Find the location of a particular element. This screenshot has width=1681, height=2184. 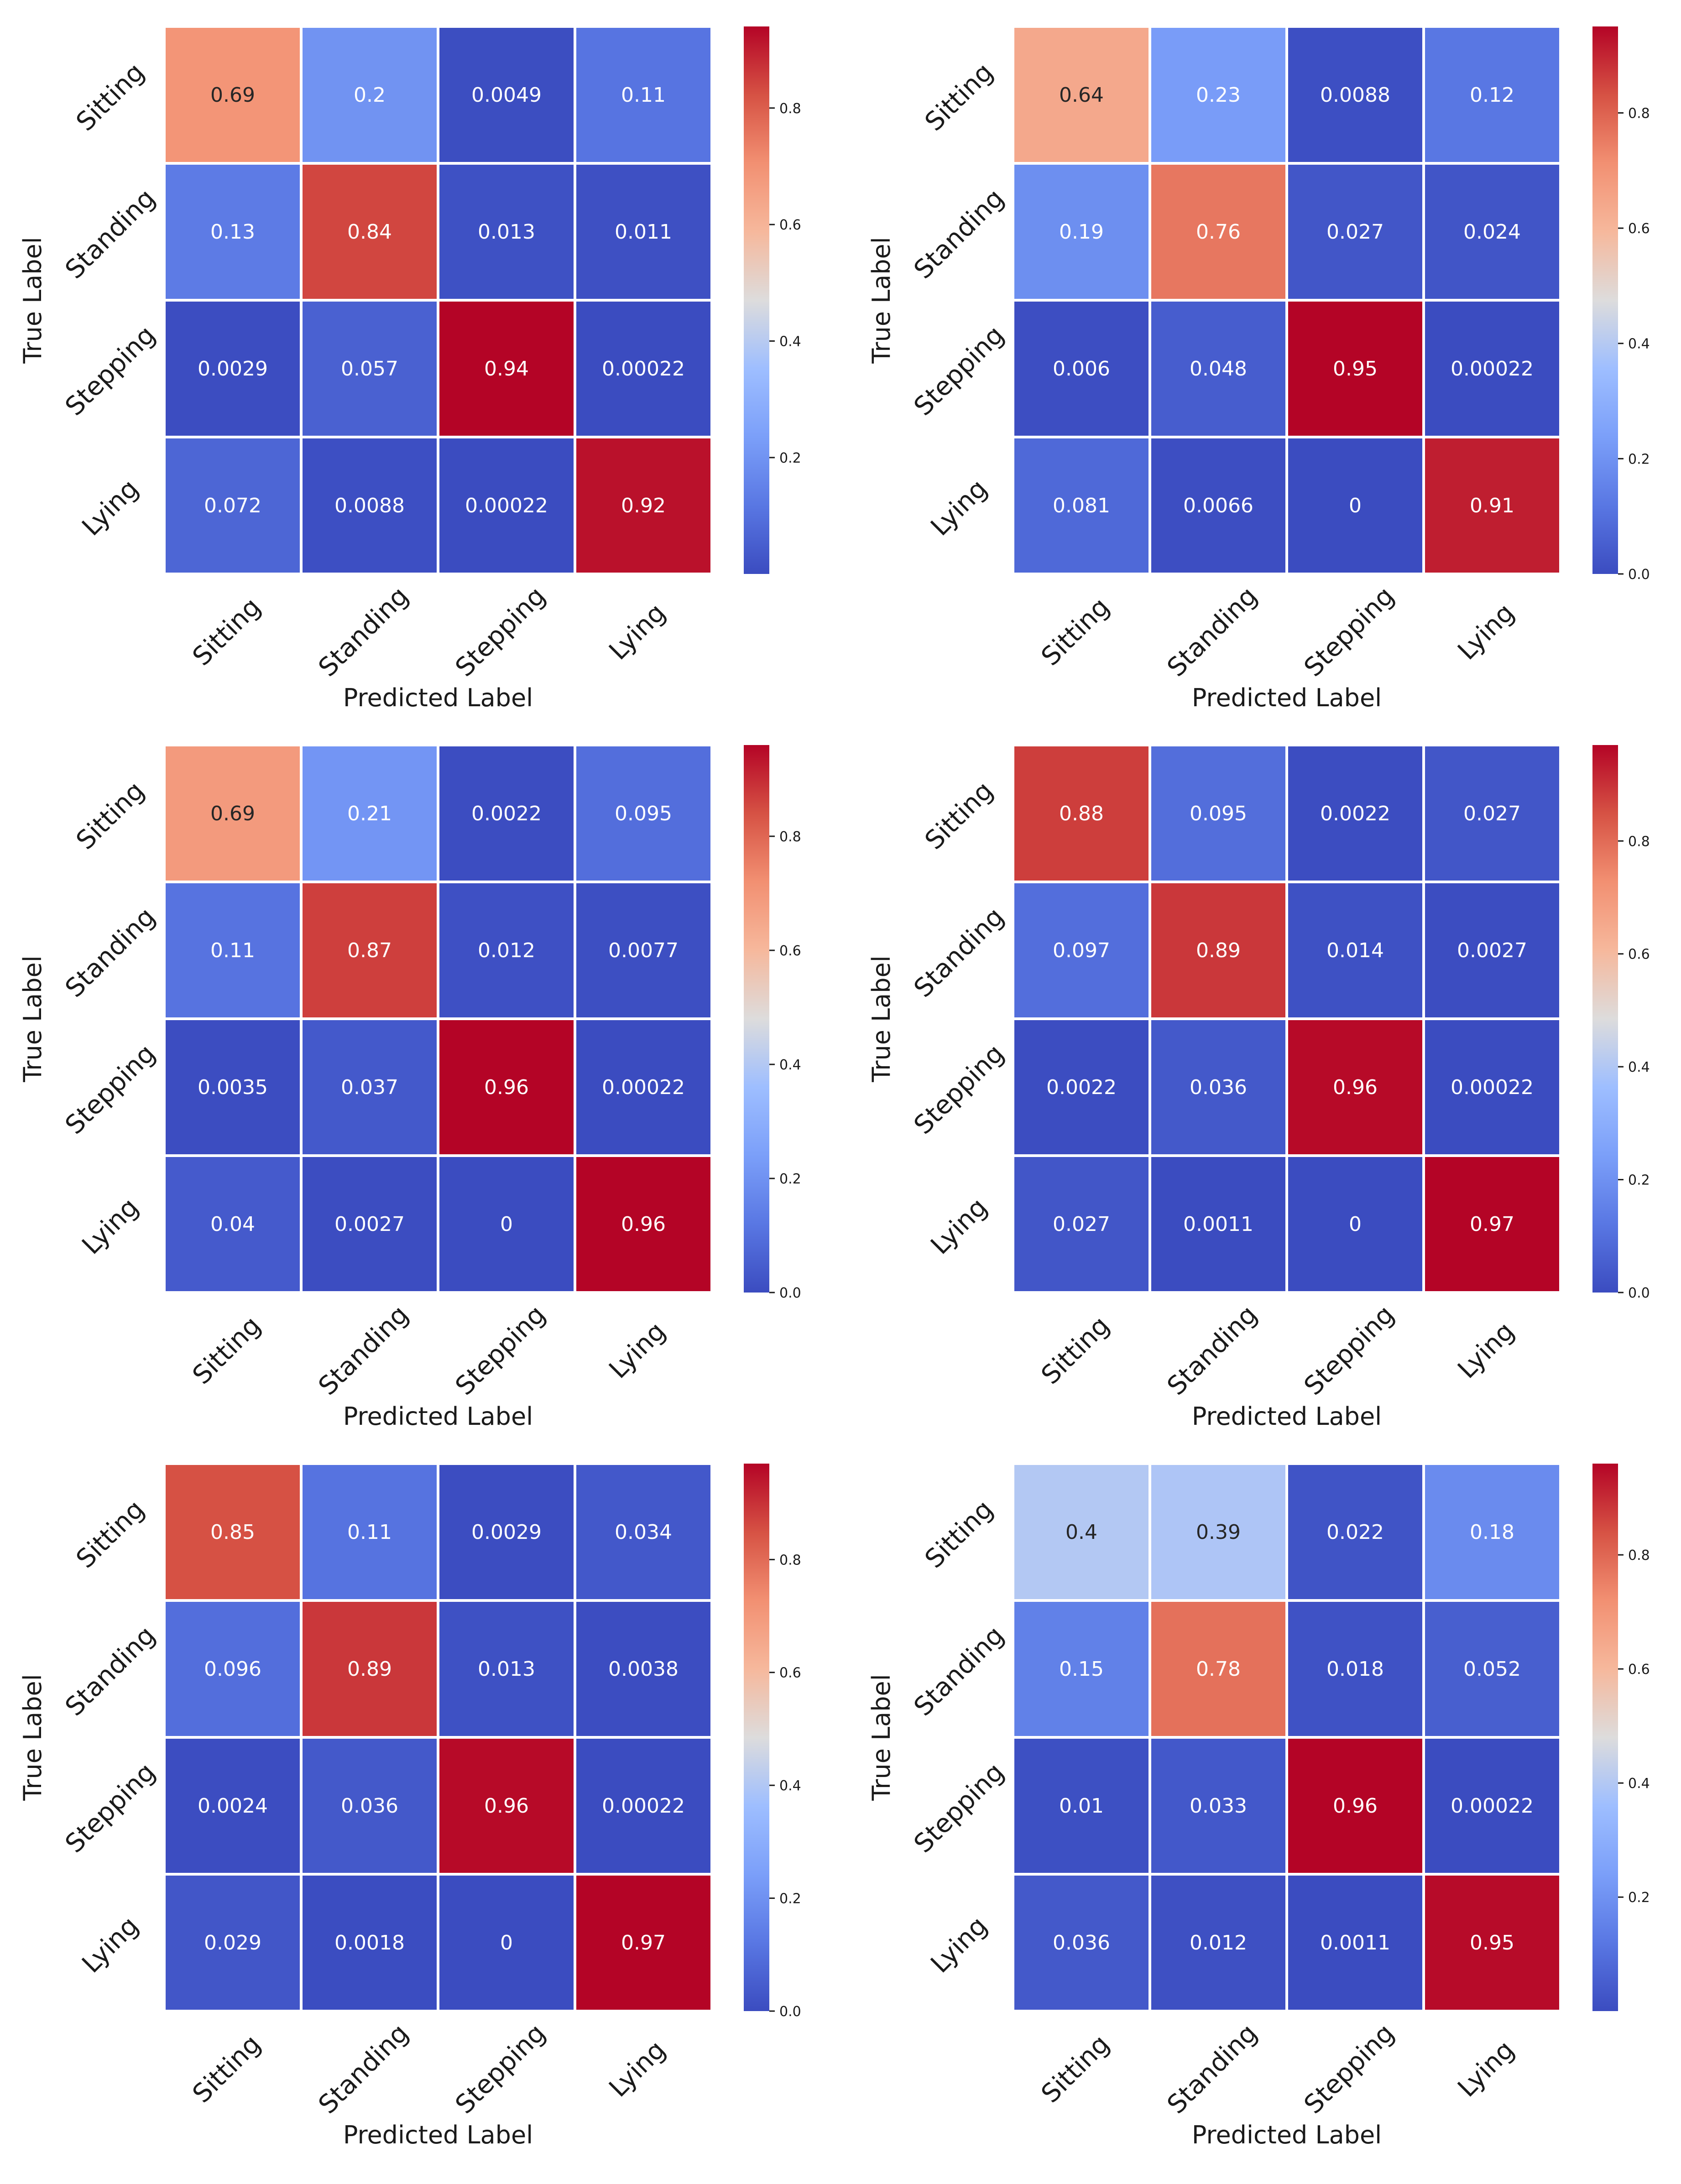

colorbar is located at coordinates (756, 300).